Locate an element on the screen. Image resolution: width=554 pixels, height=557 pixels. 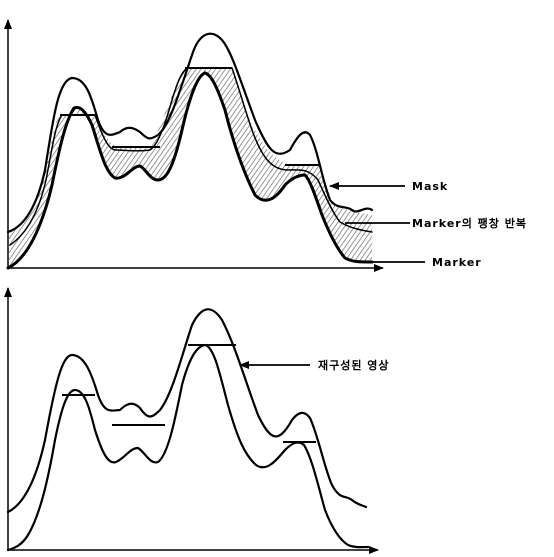
mask-label: Mask is located at coordinates (430, 186).